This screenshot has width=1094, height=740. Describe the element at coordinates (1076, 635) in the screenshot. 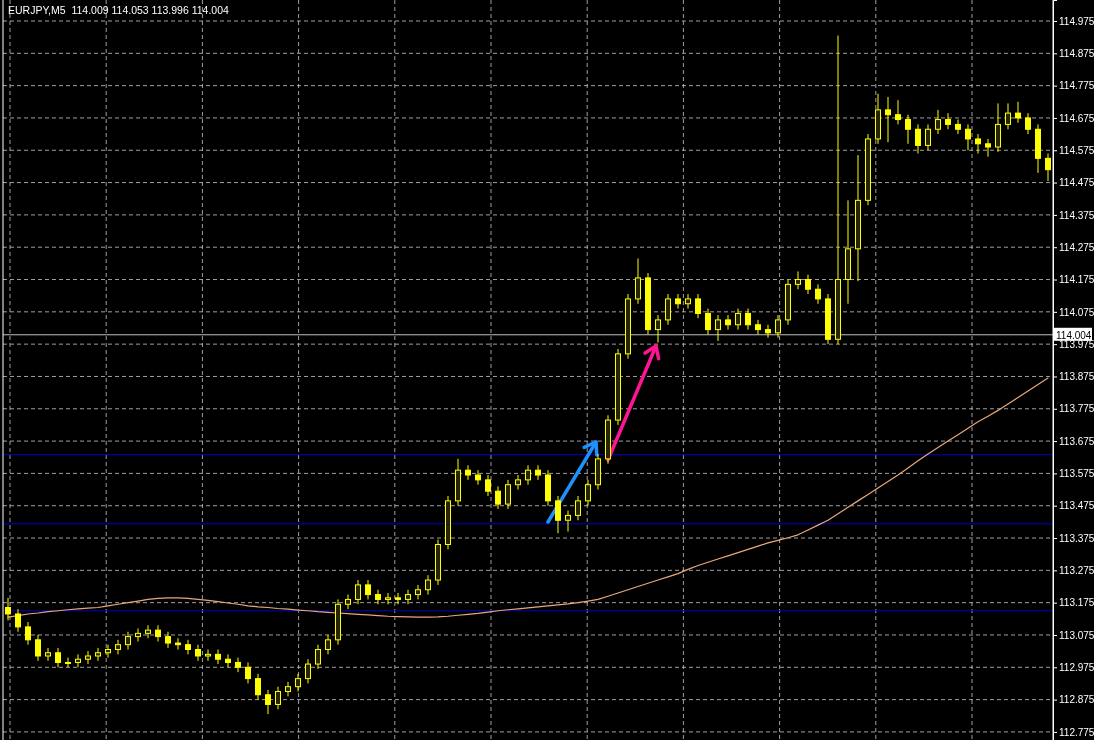

I see `y-tick-label: 113.075` at that location.